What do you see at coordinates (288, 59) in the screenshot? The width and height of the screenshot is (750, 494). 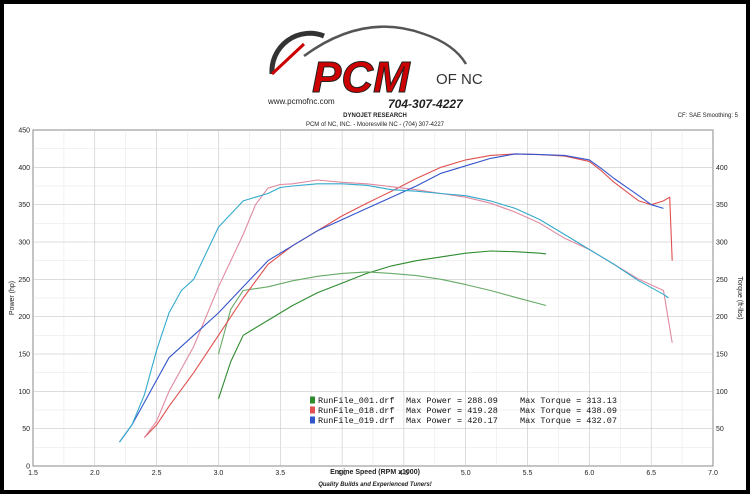 I see `gauge-needle-icon` at bounding box center [288, 59].